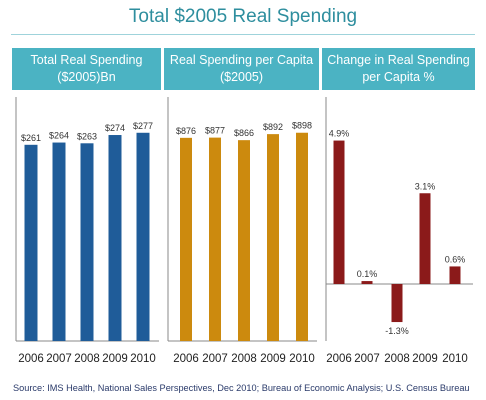 This screenshot has height=400, width=486. What do you see at coordinates (215, 131) in the screenshot?
I see `data-label: $877` at bounding box center [215, 131].